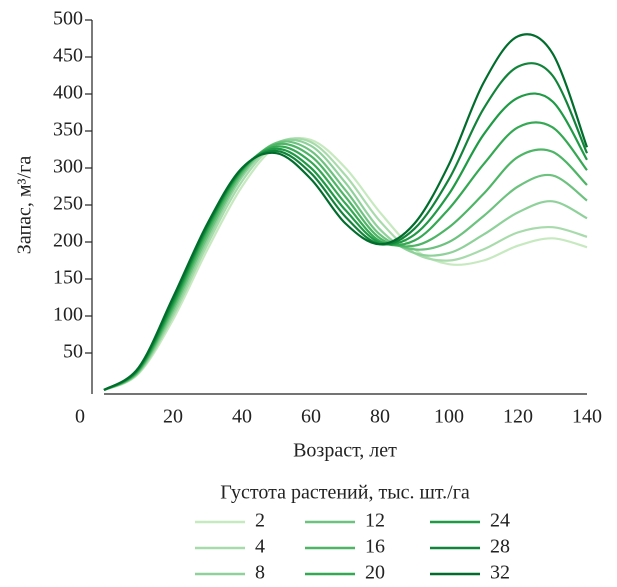 The height and width of the screenshot is (587, 617). I want to click on x-tick-label: 20, so click(173, 417).